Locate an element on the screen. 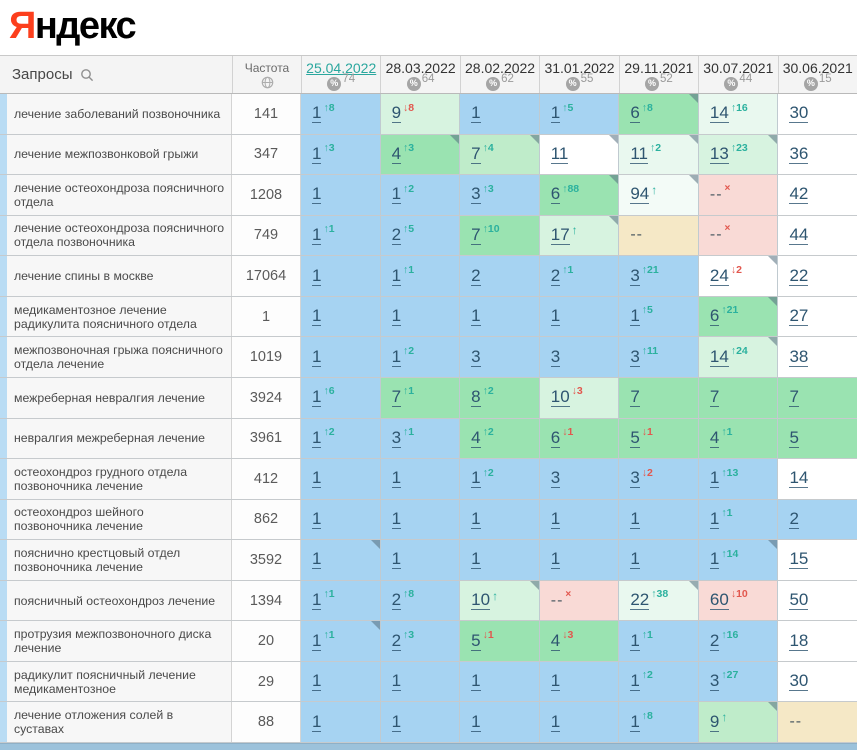 Image resolution: width=857 pixels, height=750 pixels. query-label: протрузия межпозвоночного диска лечение is located at coordinates (113, 641).